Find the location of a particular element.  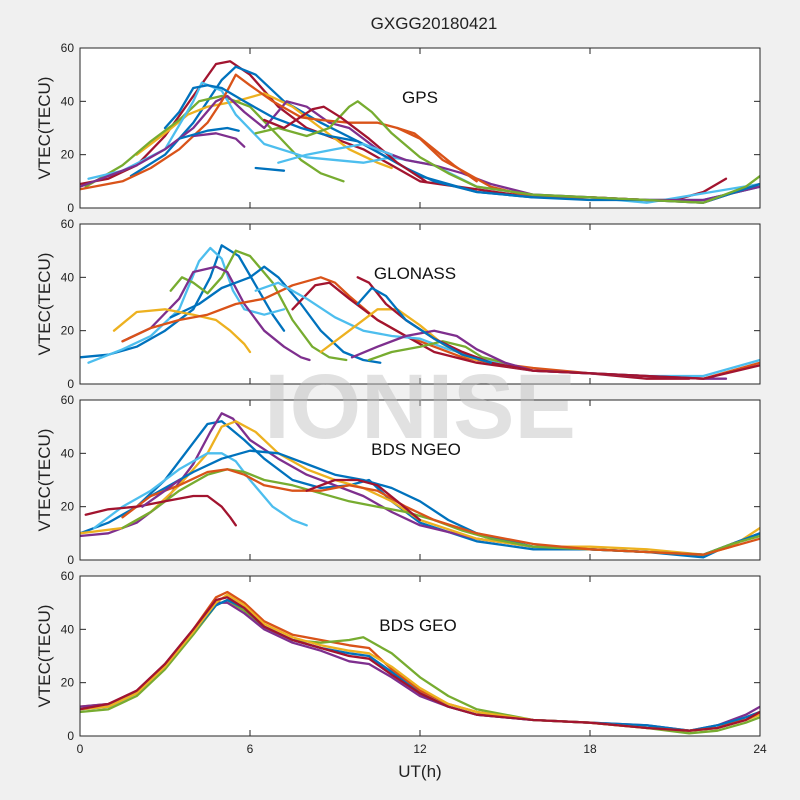

panel-label: GPS is located at coordinates (420, 97).